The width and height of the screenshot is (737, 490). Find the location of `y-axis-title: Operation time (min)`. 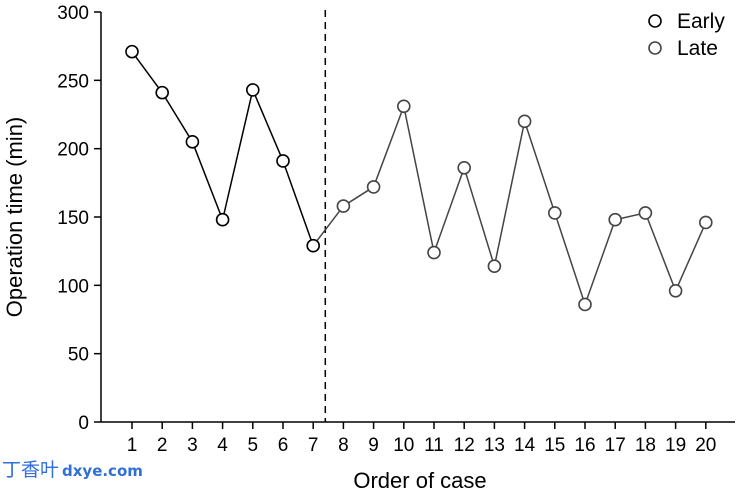

y-axis-title: Operation time (min) is located at coordinates (14, 217).